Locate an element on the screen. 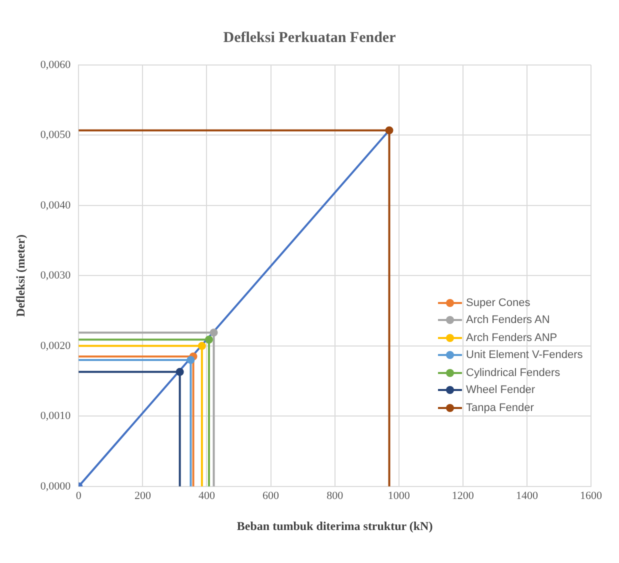 The height and width of the screenshot is (563, 619). legend-label: Unit Element V-Fenders is located at coordinates (524, 355).